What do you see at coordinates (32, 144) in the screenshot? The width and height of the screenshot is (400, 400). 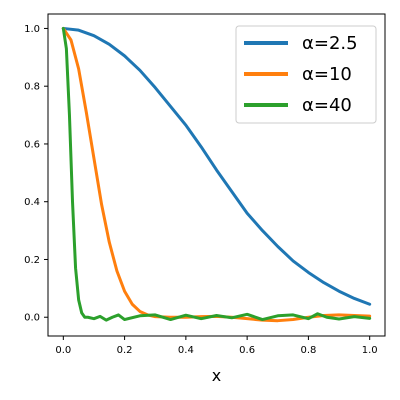 I see `y-tick-label: 0.6` at bounding box center [32, 144].